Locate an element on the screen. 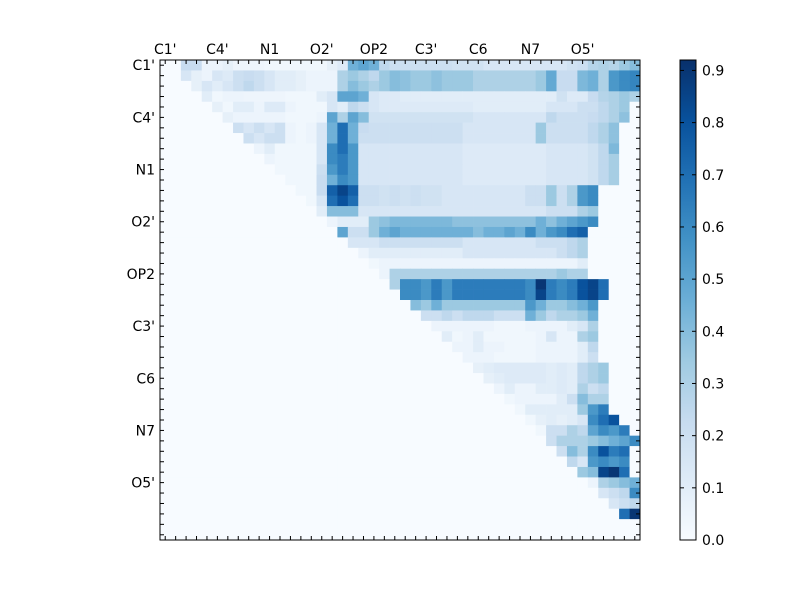 This screenshot has height=600, width=800. colorbar-tick-label: 0.9 is located at coordinates (713, 71).